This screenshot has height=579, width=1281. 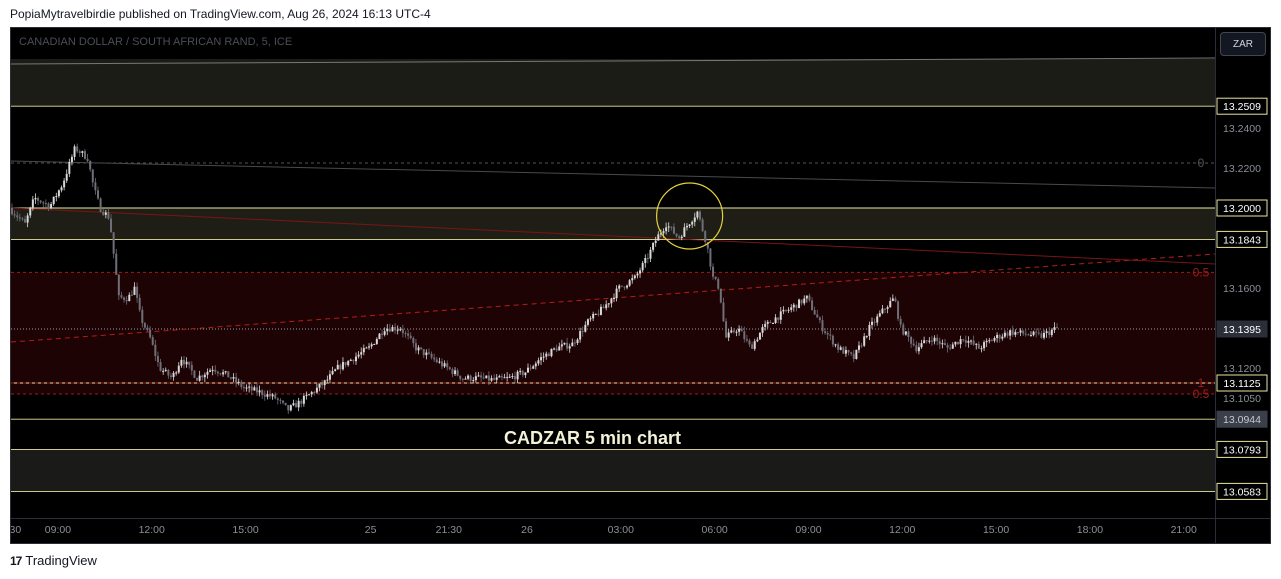 I want to click on x-tick-label-0: 6:30, so click(x=16, y=530).